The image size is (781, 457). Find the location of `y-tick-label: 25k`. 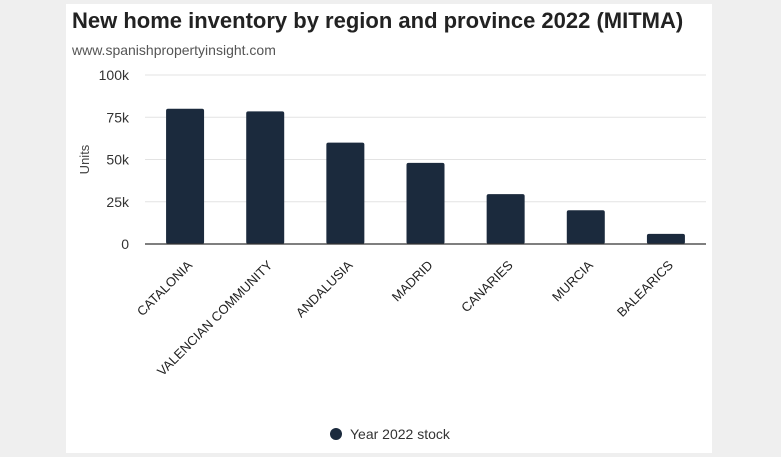

y-tick-label: 25k is located at coordinates (118, 202).